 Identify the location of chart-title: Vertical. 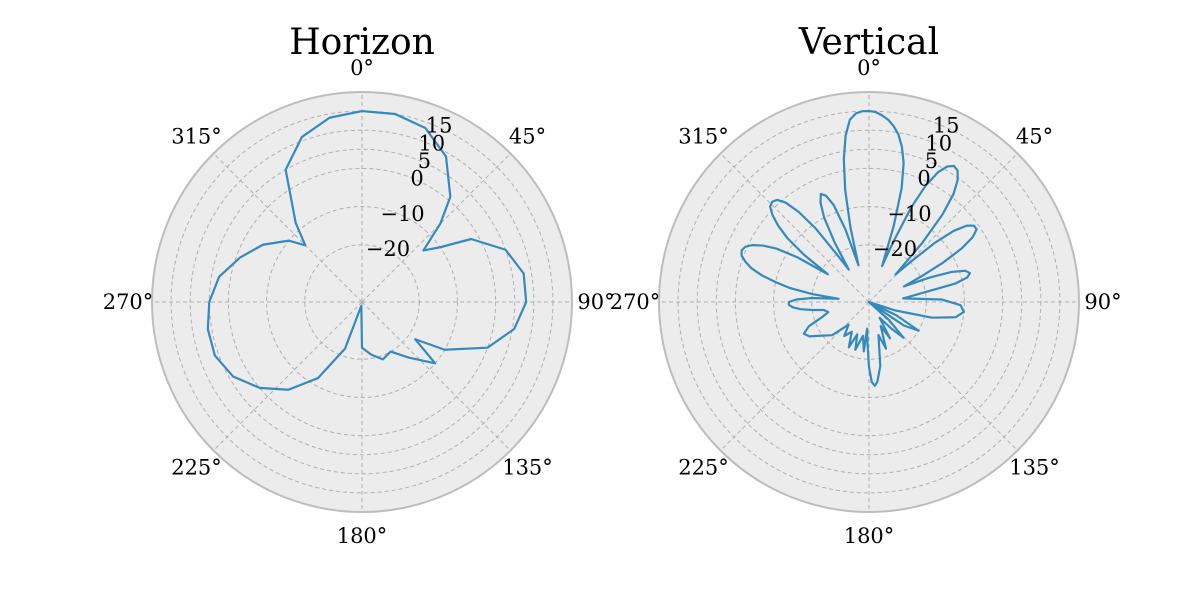
(868, 42).